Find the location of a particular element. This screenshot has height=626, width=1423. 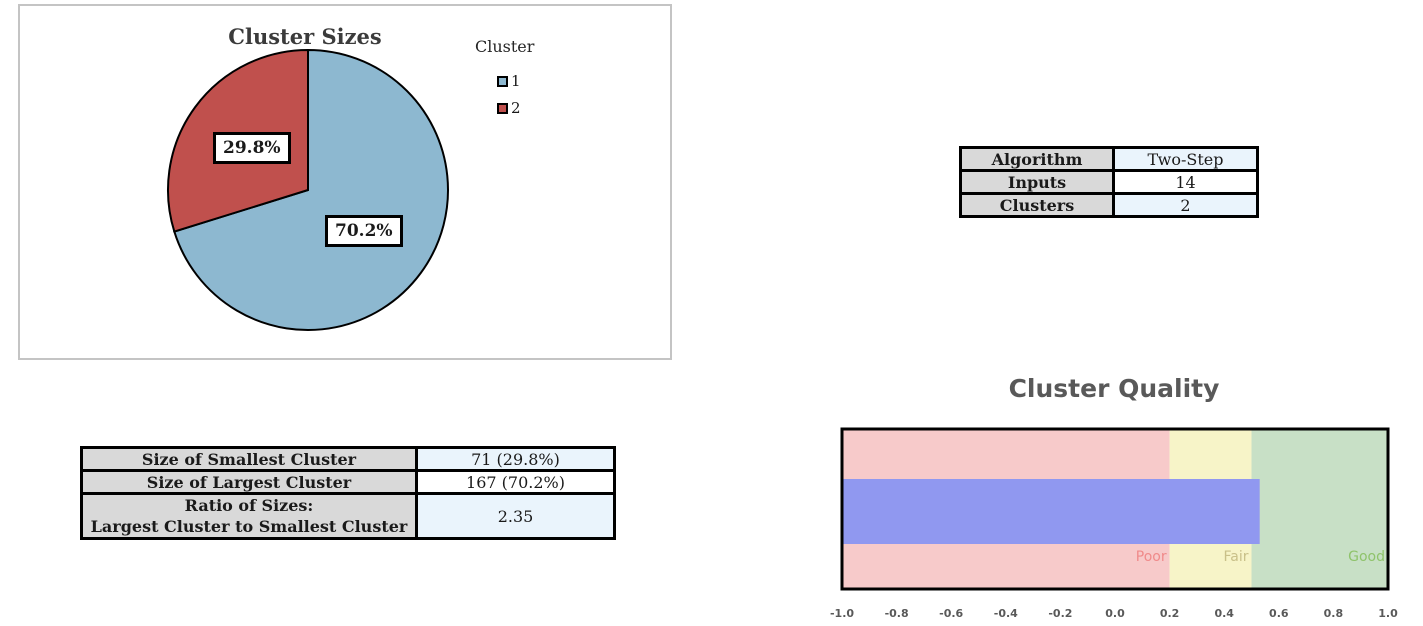

pie-slice-label-2: 29.8% is located at coordinates (252, 148).